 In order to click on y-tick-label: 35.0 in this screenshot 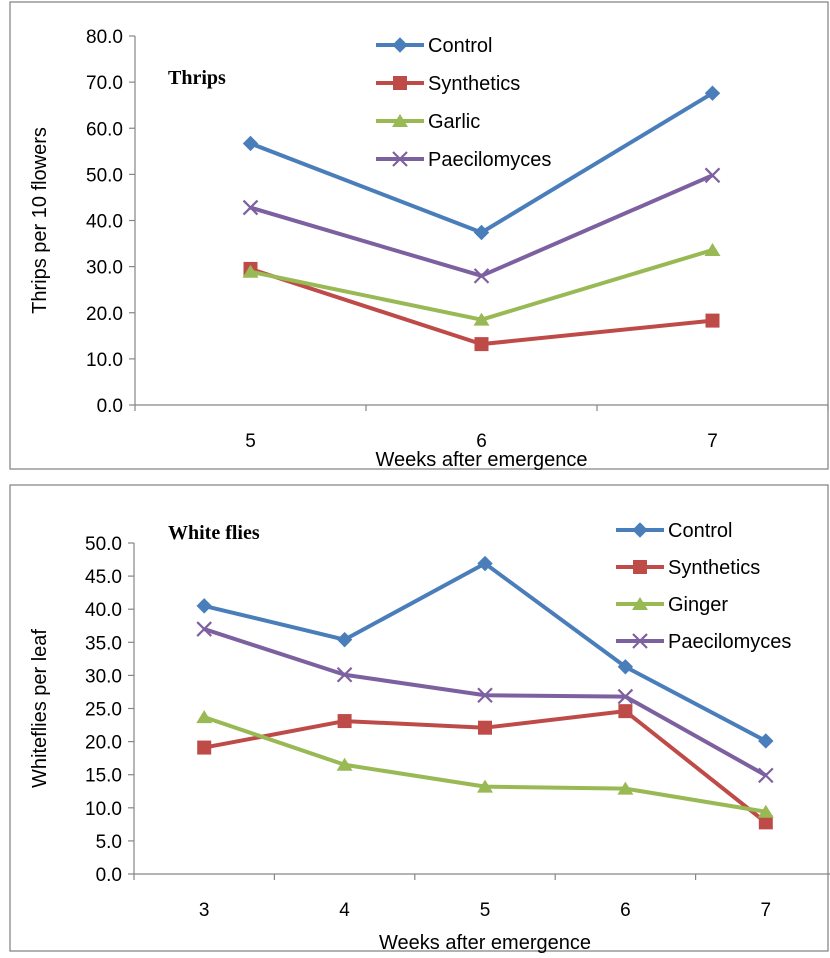, I will do `click(103, 643)`.